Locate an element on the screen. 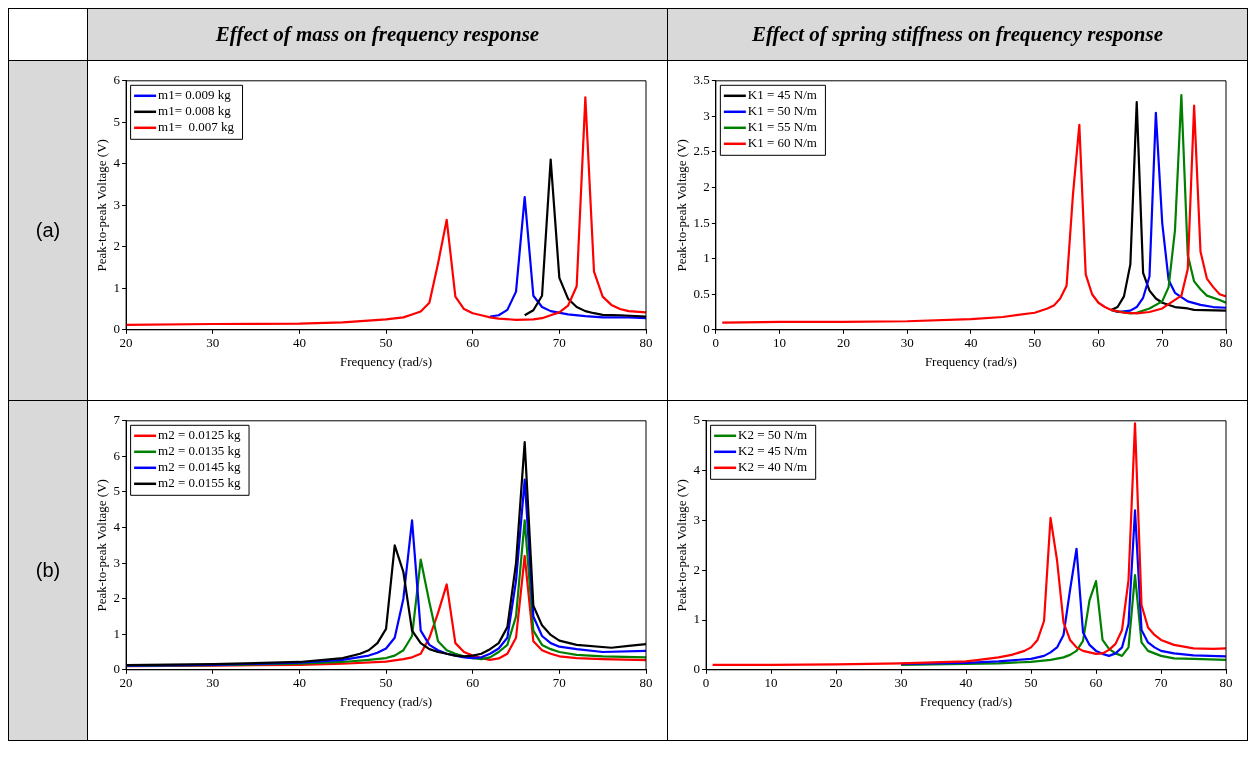 The width and height of the screenshot is (1257, 779). legend-label: K1 = 50 N/m is located at coordinates (782, 111).